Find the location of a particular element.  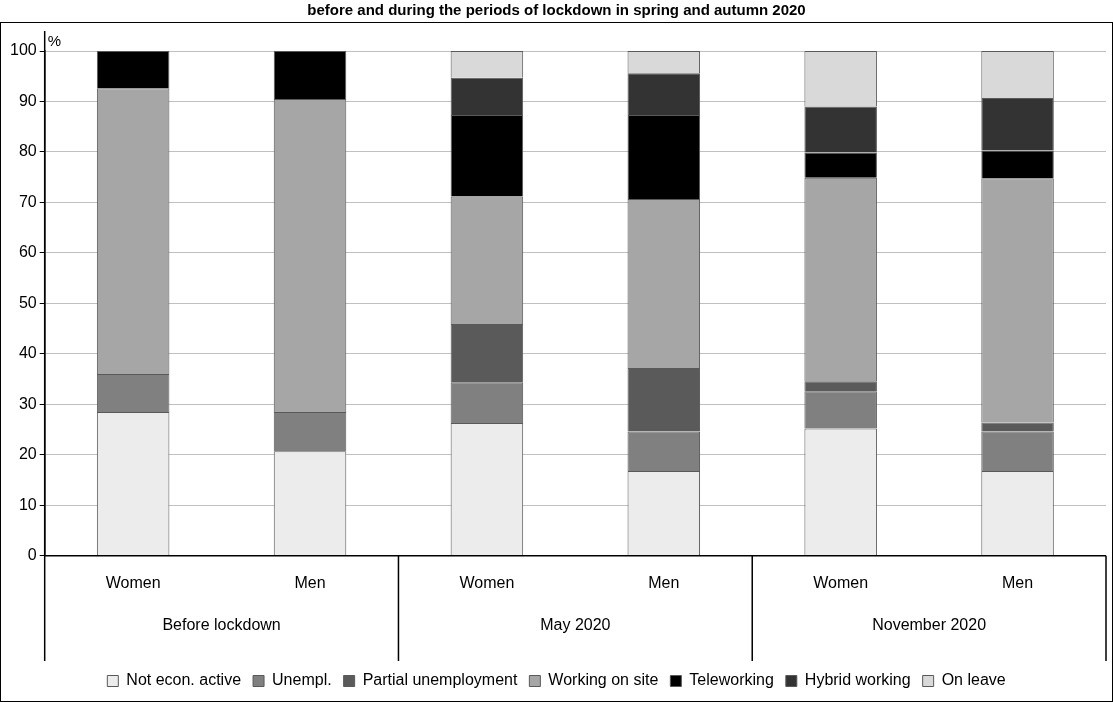

legend-label: Teleworking is located at coordinates (731, 680).